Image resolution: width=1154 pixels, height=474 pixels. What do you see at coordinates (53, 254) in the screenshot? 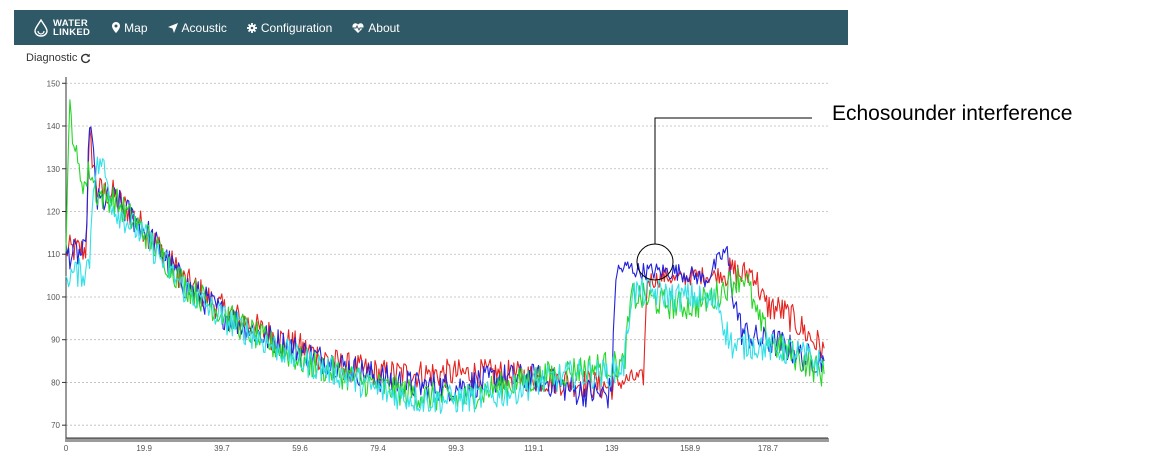
I see `y-tick-label: 110` at bounding box center [53, 254].